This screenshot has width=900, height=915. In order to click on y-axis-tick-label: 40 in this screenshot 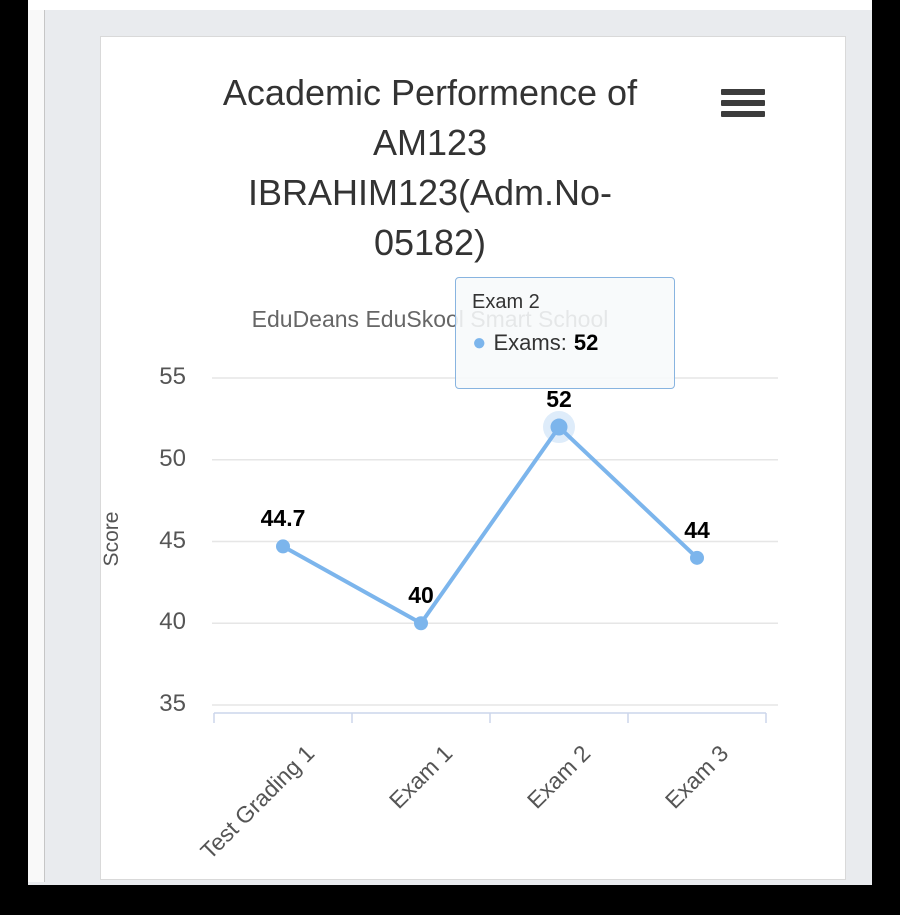, I will do `click(172, 622)`.